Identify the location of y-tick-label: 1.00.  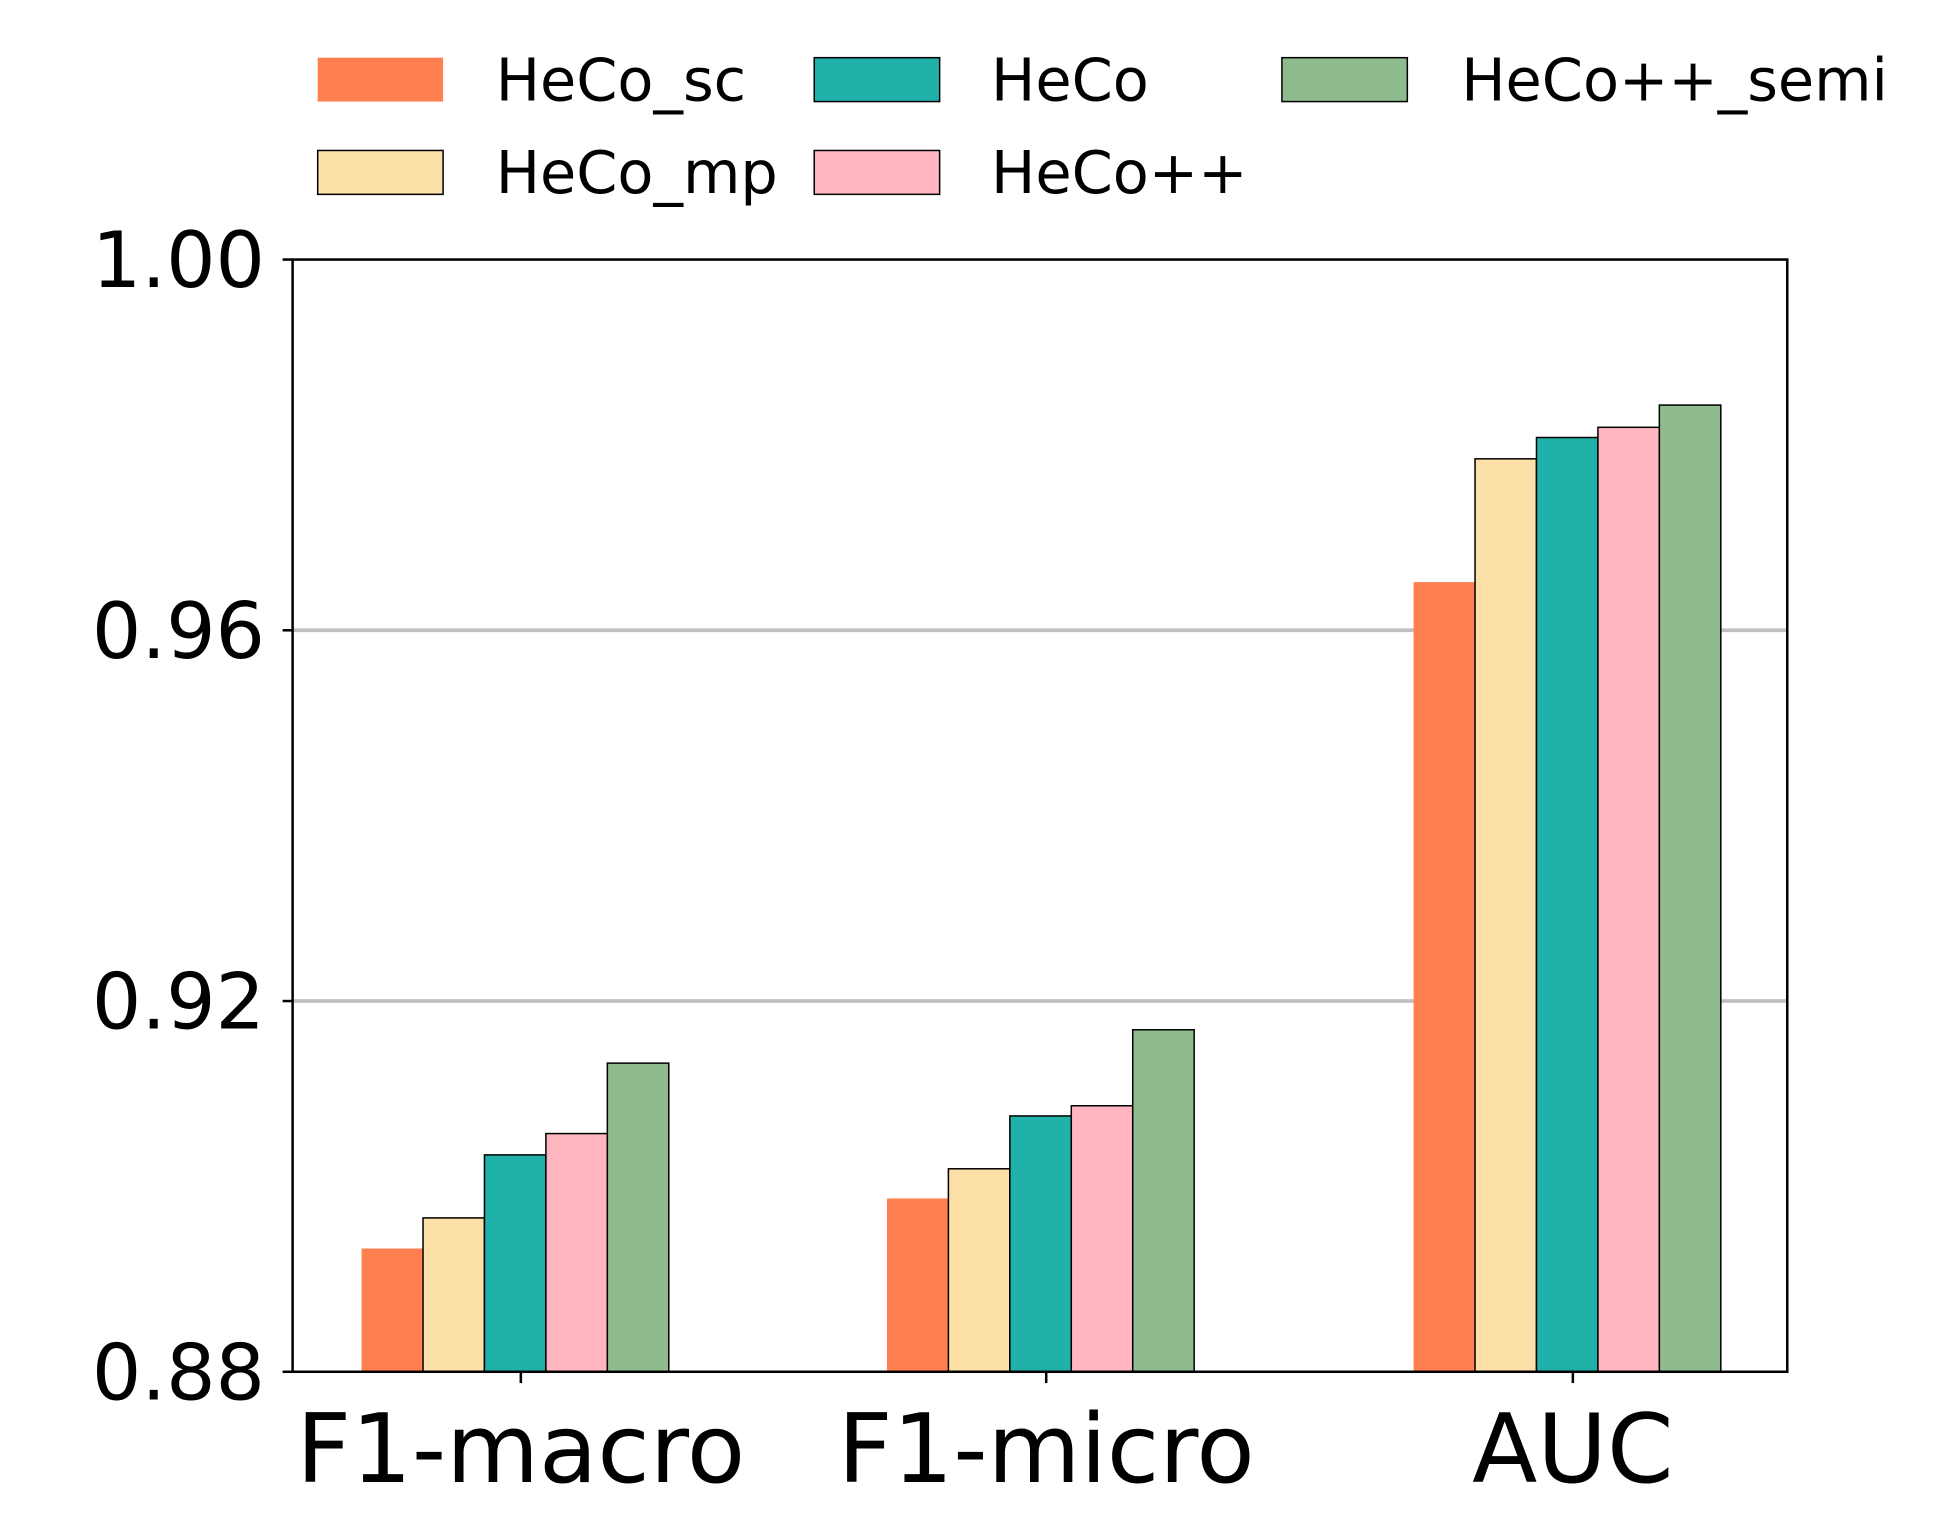
(178, 261).